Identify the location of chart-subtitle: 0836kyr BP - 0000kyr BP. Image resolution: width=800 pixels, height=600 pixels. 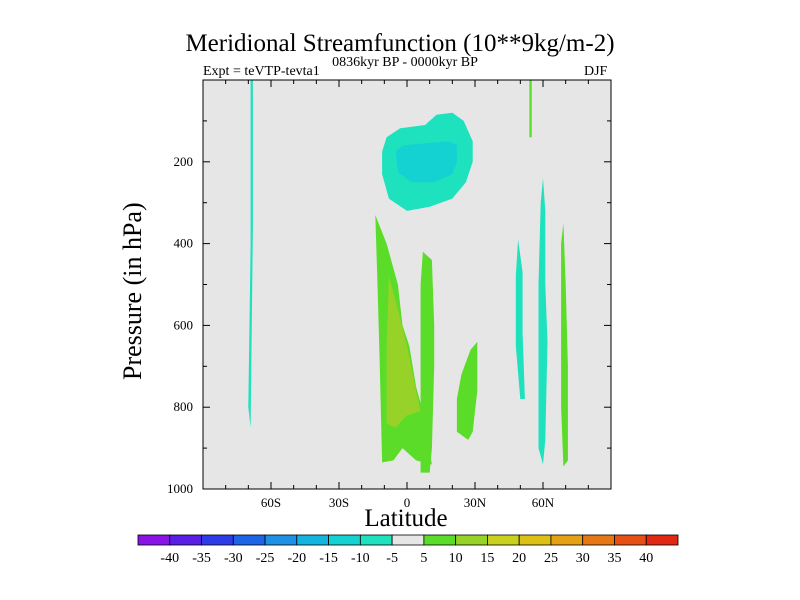
(405, 62).